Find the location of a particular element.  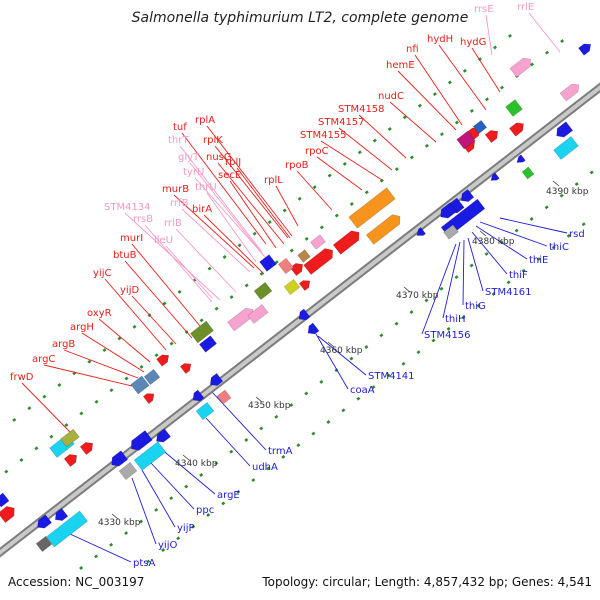

leader-rpoC is located at coordinates (339, 173).